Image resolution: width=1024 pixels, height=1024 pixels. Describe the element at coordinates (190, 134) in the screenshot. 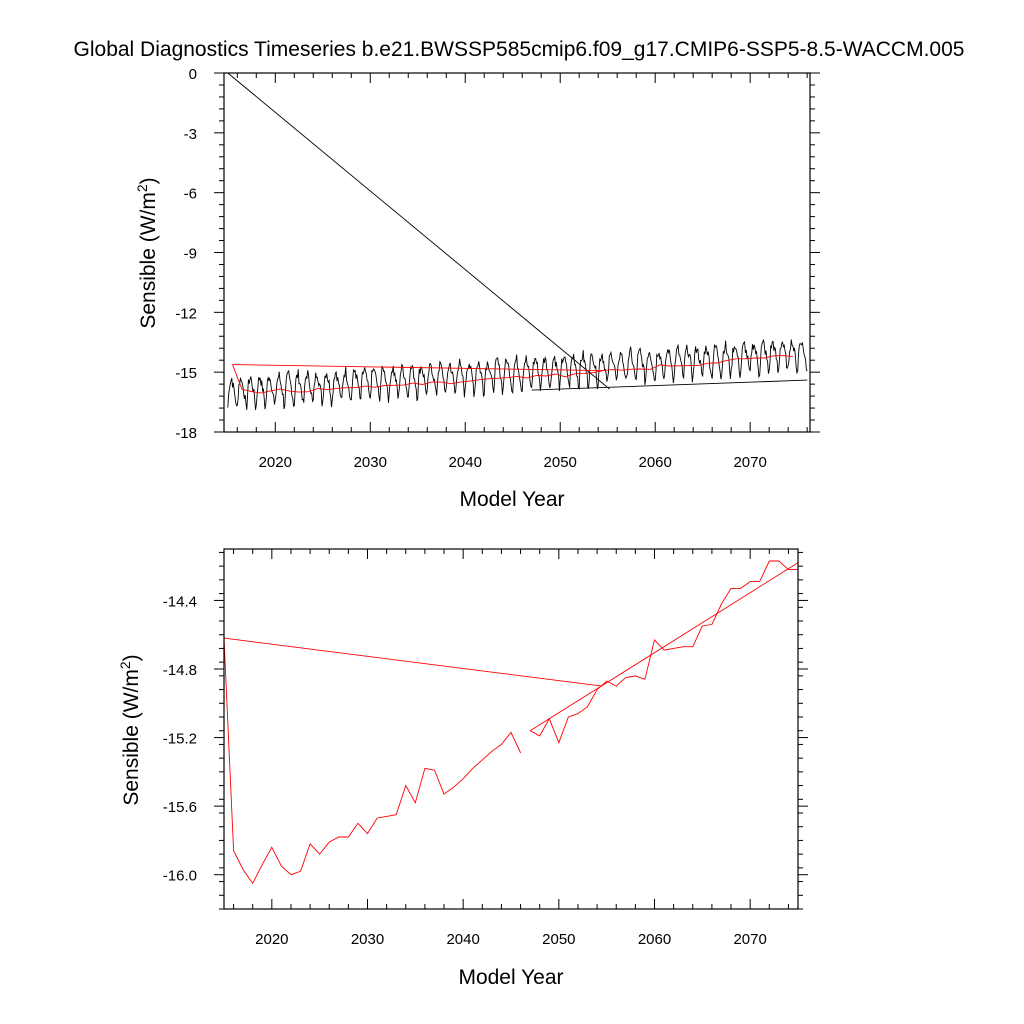

I see `y-tick-label: -3` at that location.